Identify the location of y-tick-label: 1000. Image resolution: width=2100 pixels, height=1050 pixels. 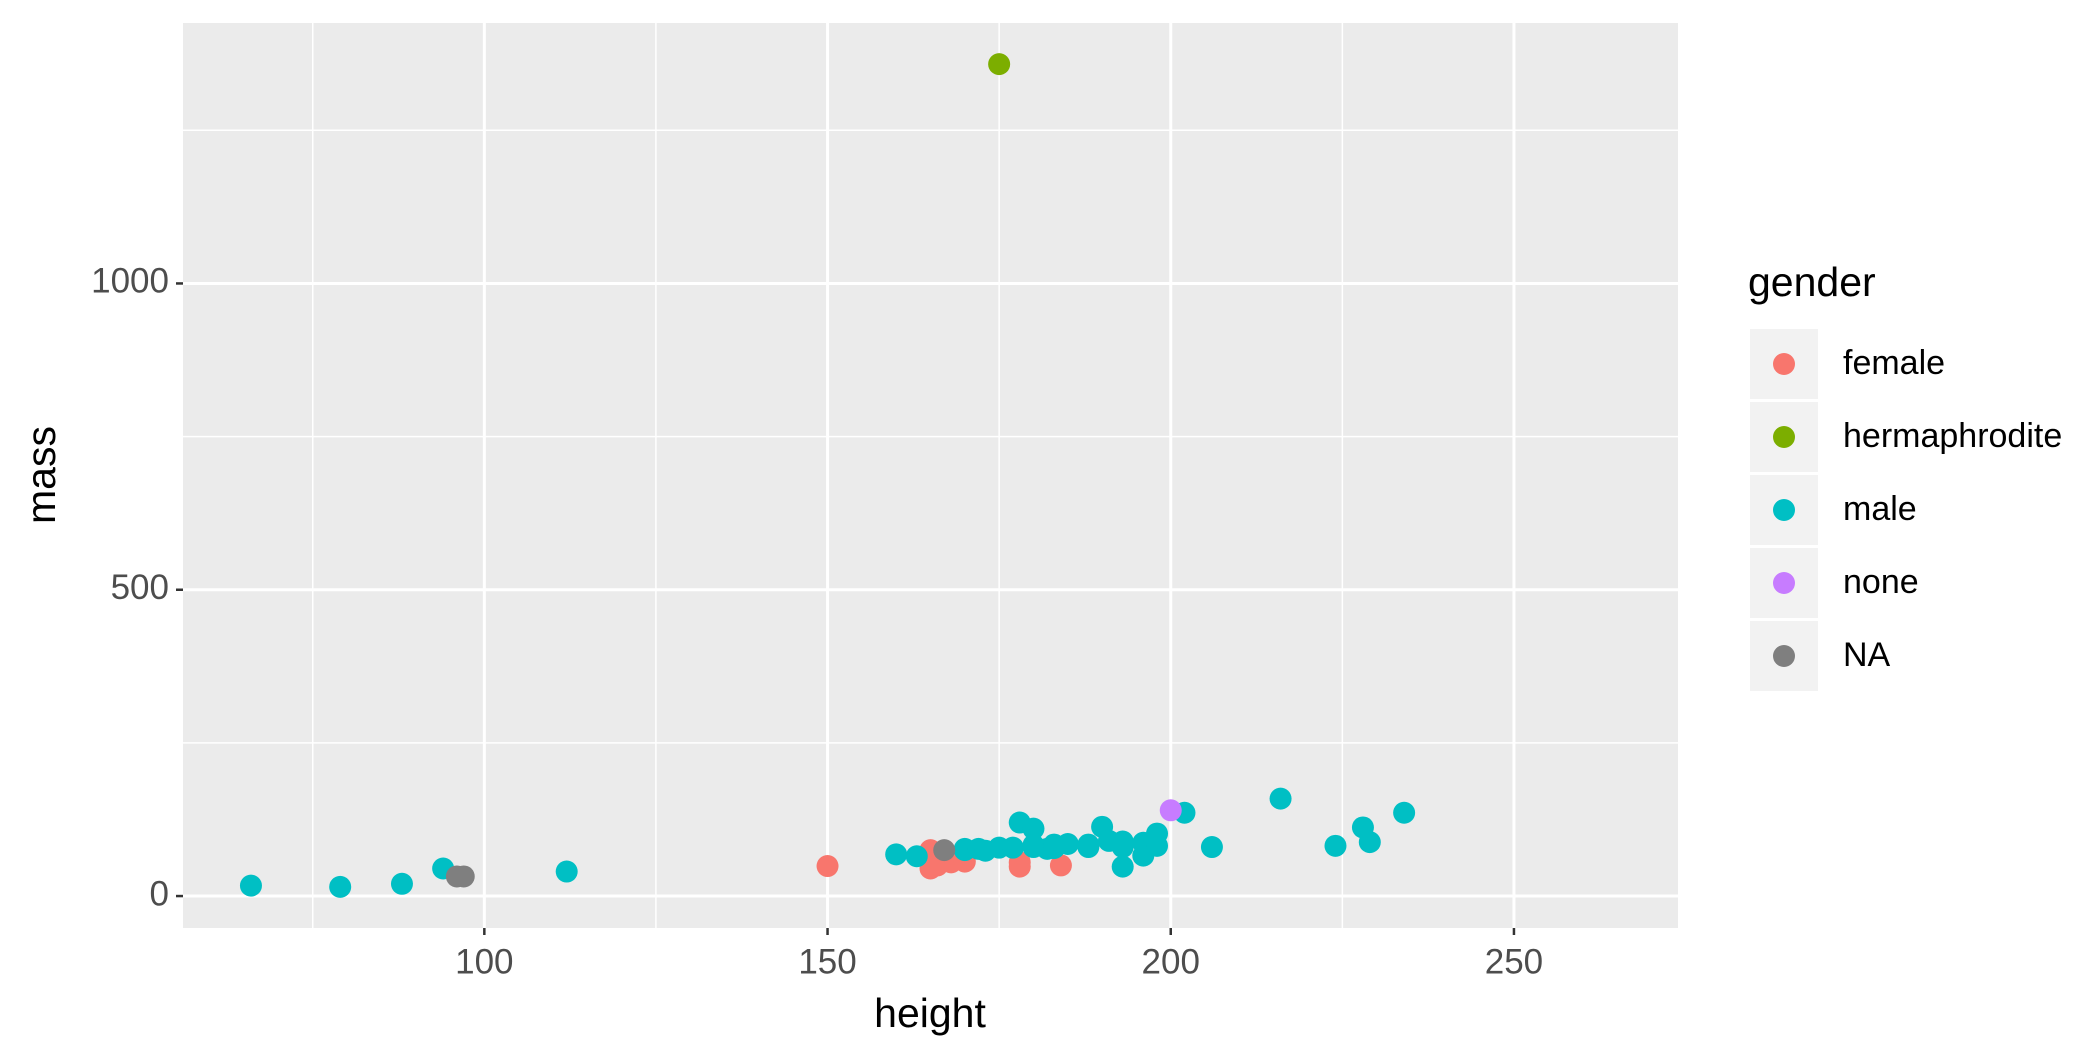
(130, 281).